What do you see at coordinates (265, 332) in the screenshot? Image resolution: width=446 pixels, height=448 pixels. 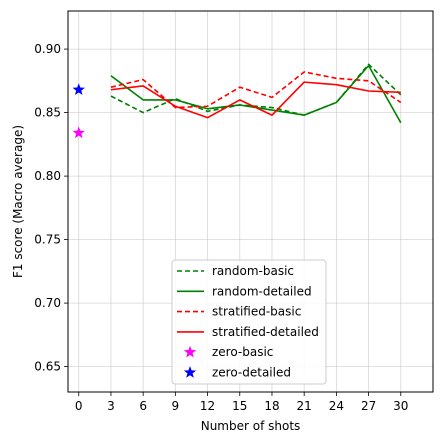 I see `legend-label-stratified-detailed: stratified-detailed` at bounding box center [265, 332].